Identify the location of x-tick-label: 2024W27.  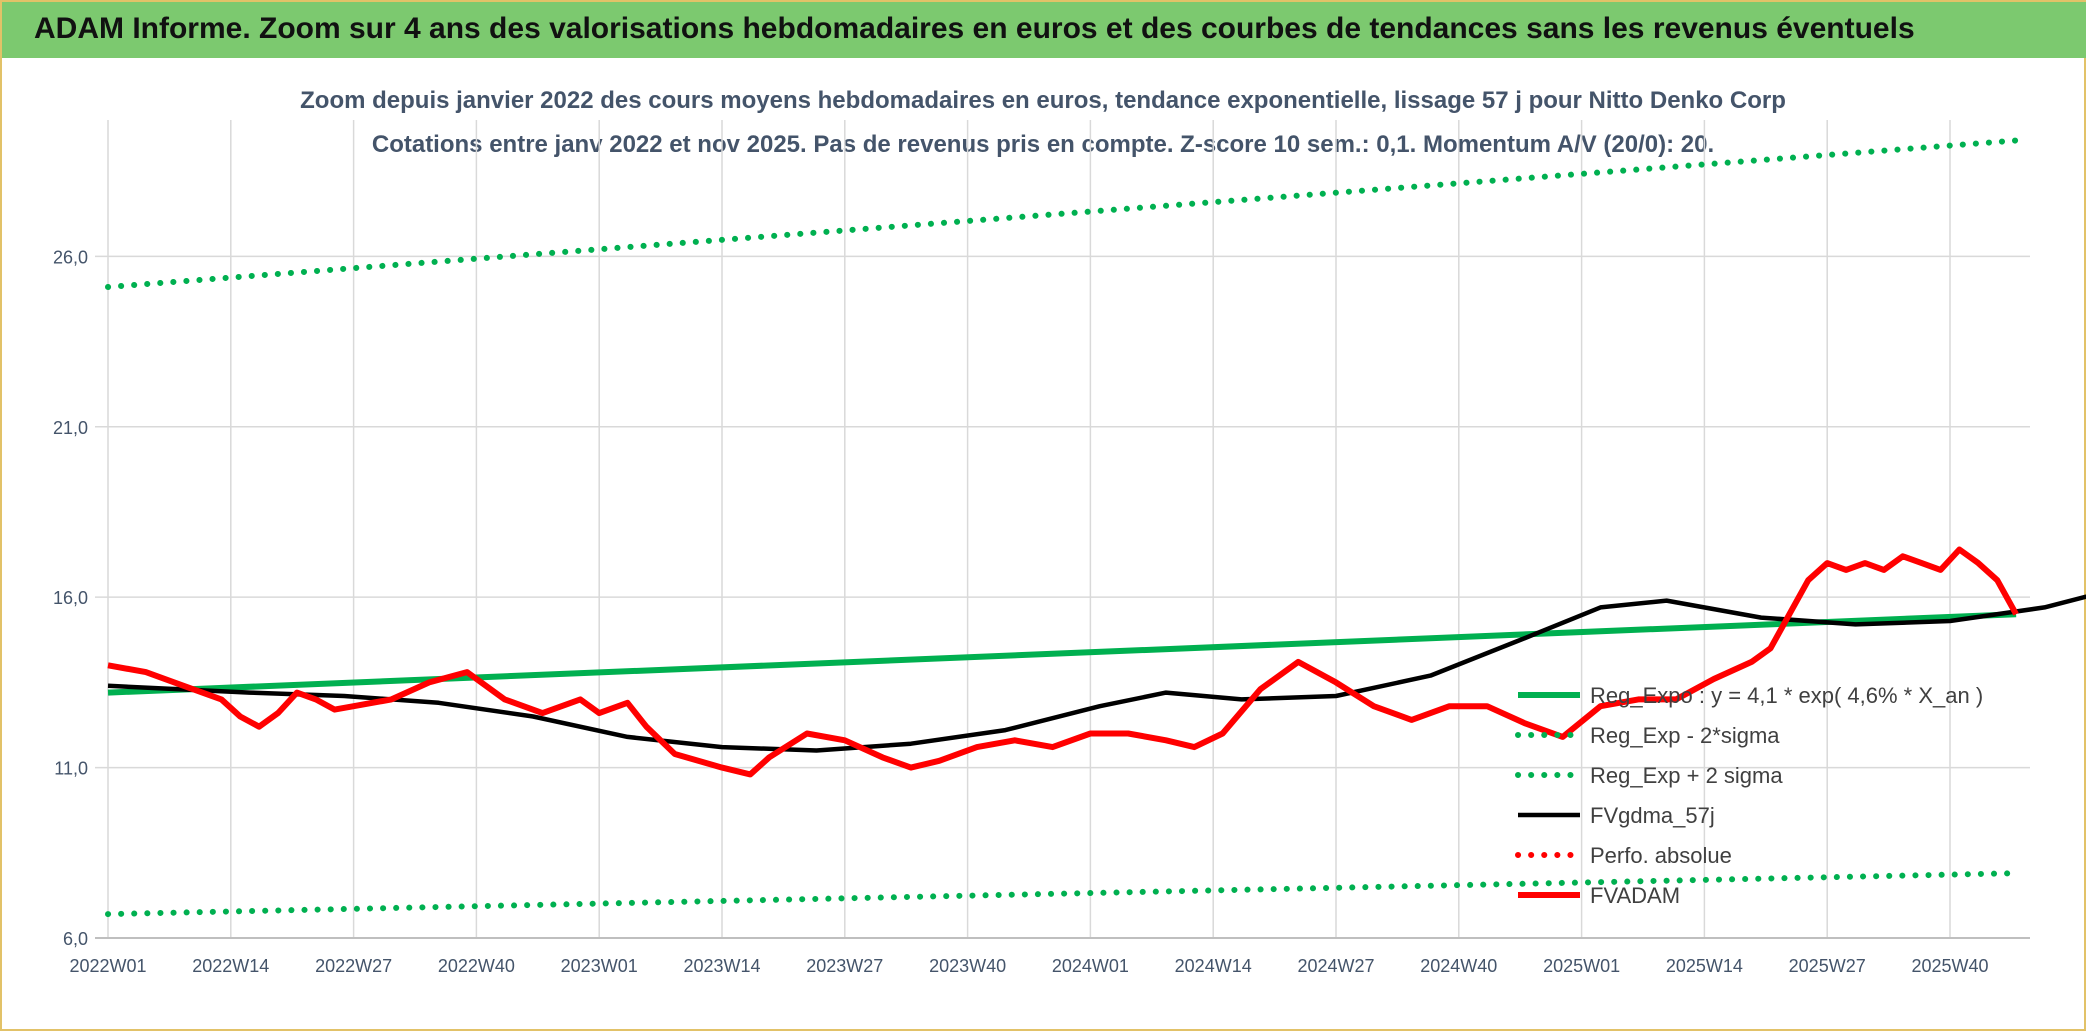
(1335, 966).